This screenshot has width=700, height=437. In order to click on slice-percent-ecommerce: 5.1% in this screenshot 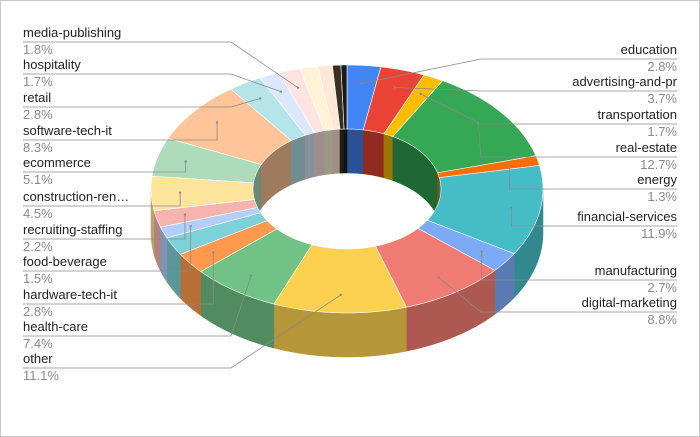, I will do `click(38, 179)`.